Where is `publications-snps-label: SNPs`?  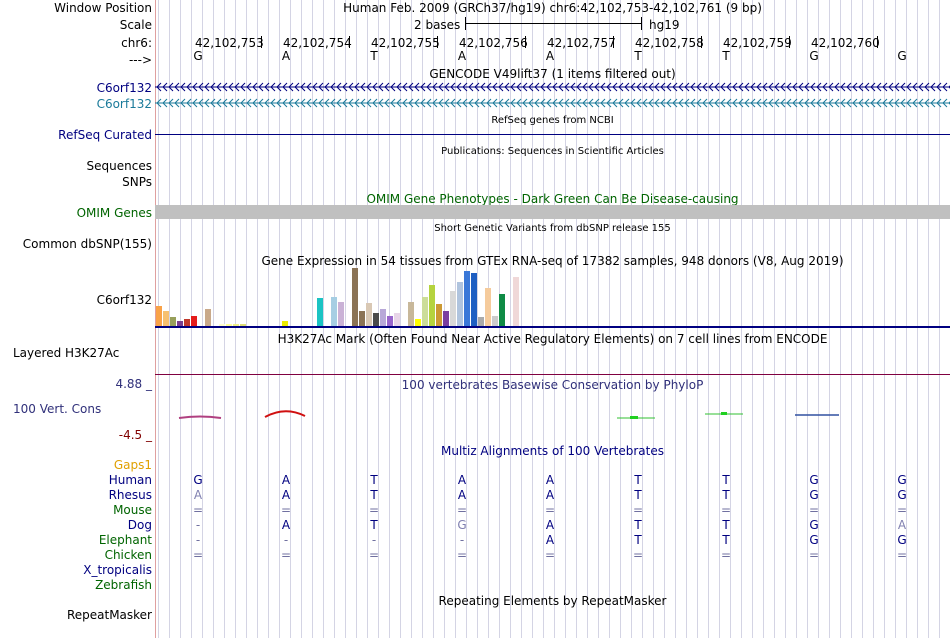 publications-snps-label: SNPs is located at coordinates (137, 182).